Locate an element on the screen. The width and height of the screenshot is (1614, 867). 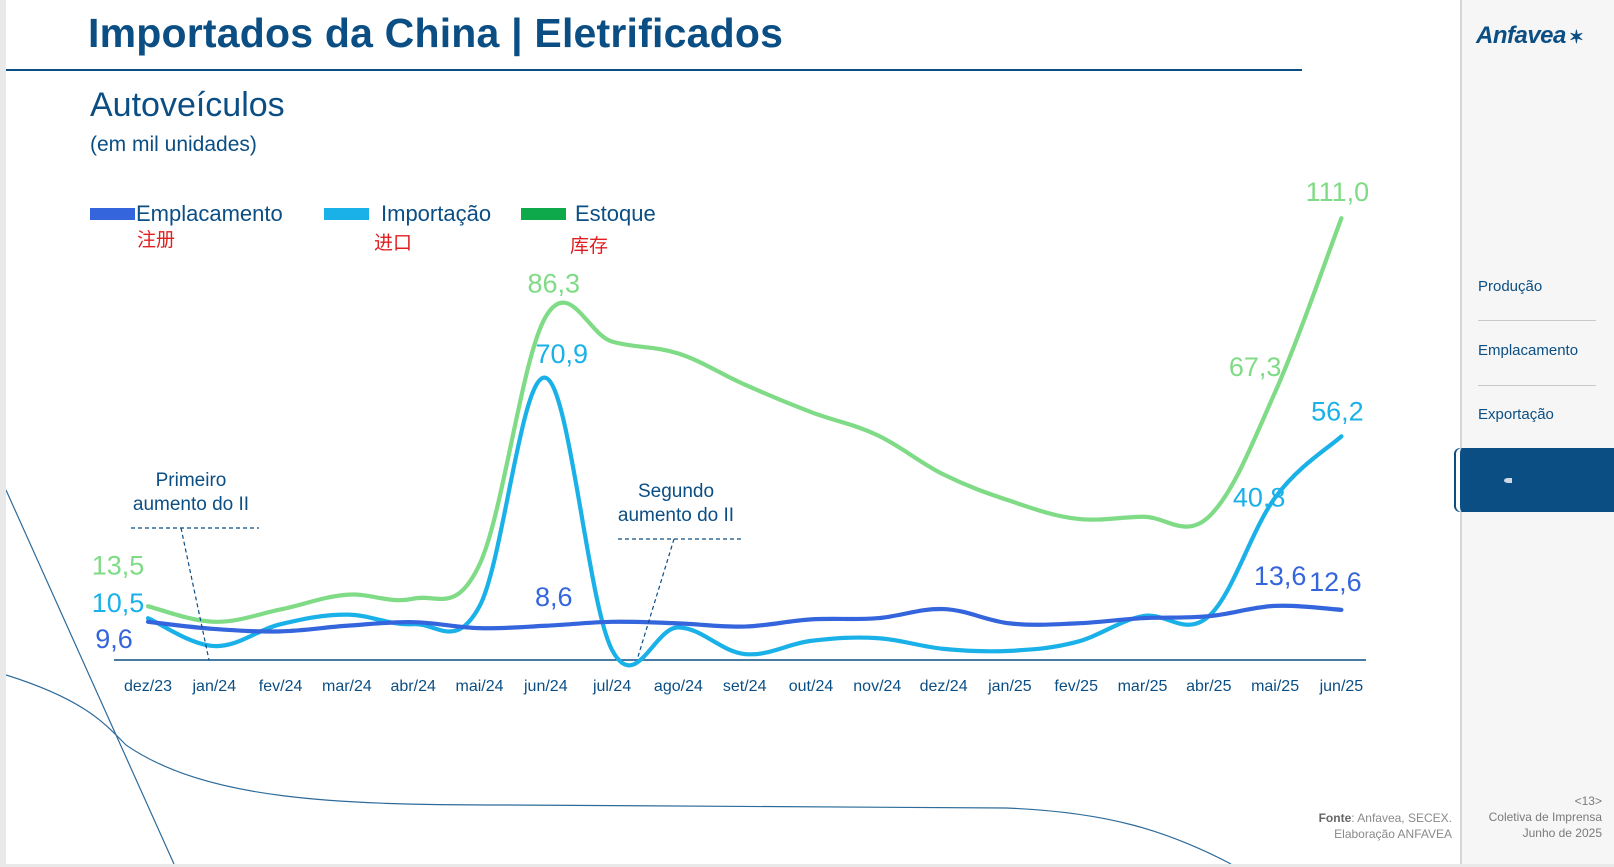
sidebar-item-emplacamento: Emplacamento is located at coordinates (1528, 350).